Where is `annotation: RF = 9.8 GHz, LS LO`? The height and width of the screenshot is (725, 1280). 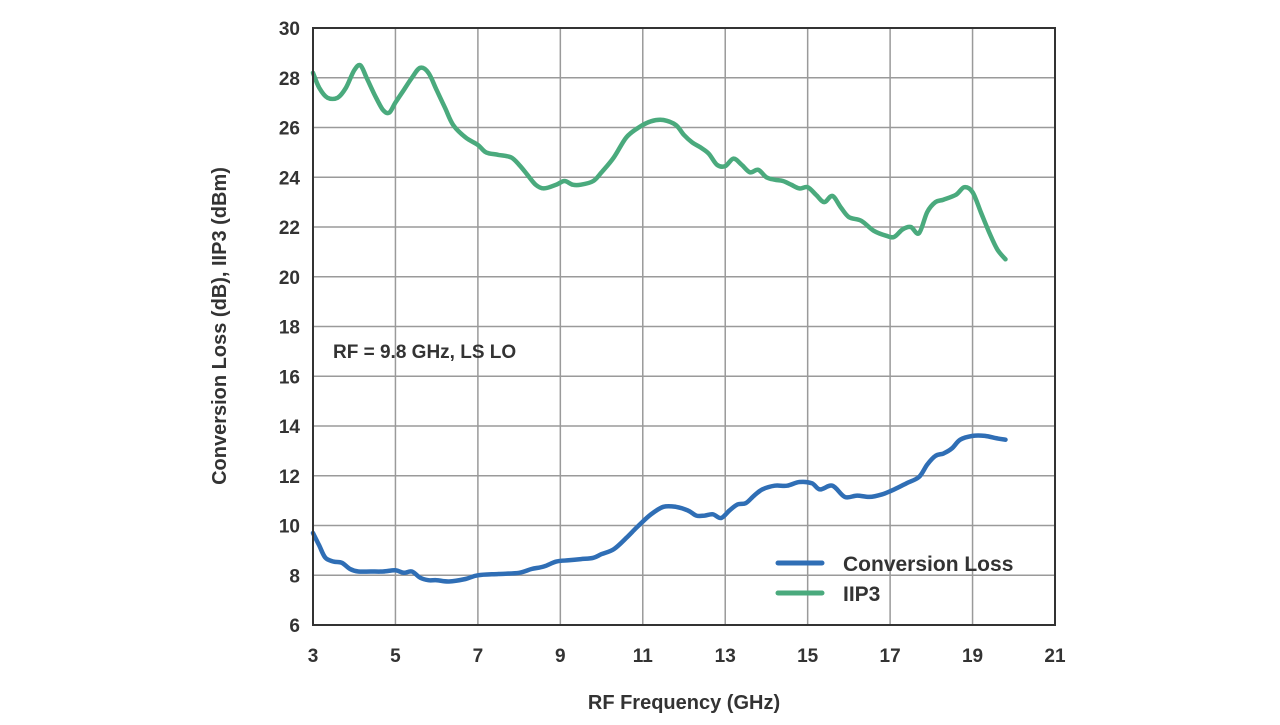
annotation: RF = 9.8 GHz, LS LO is located at coordinates (424, 352).